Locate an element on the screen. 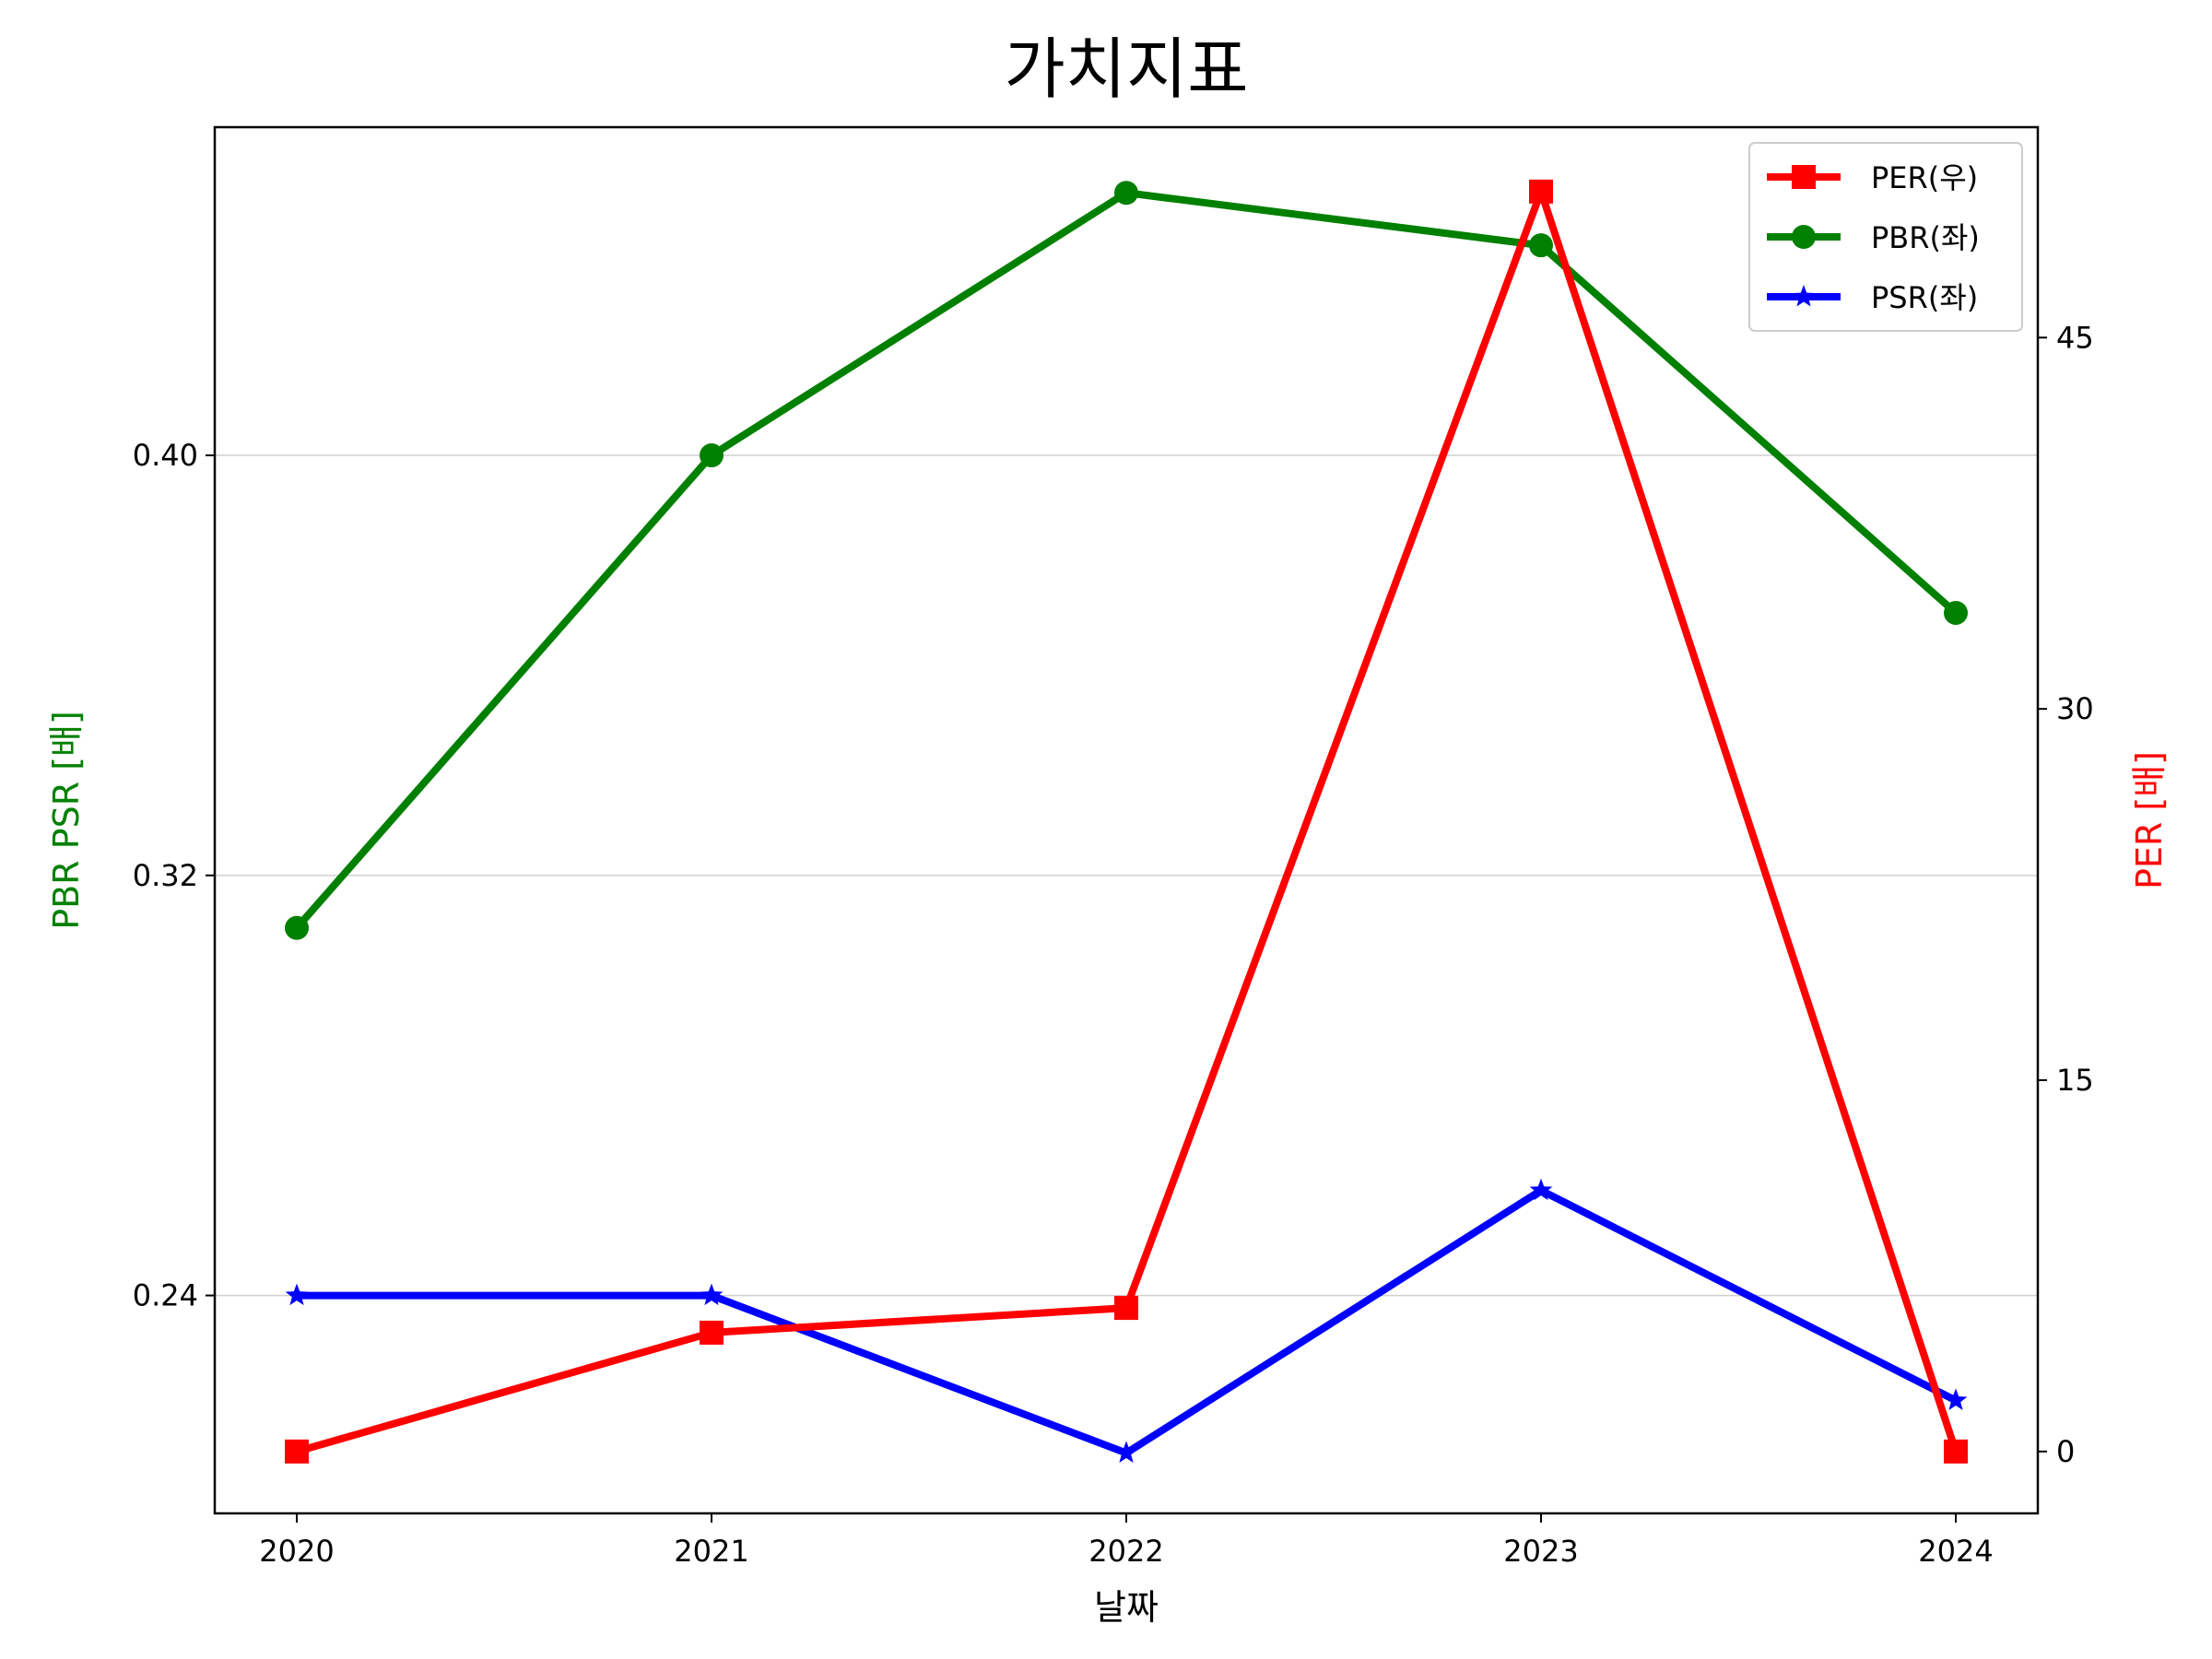 This screenshot has width=2212, height=1659. x-axis: 2020 2021 2022 2023 2024 is located at coordinates (1126, 1541).